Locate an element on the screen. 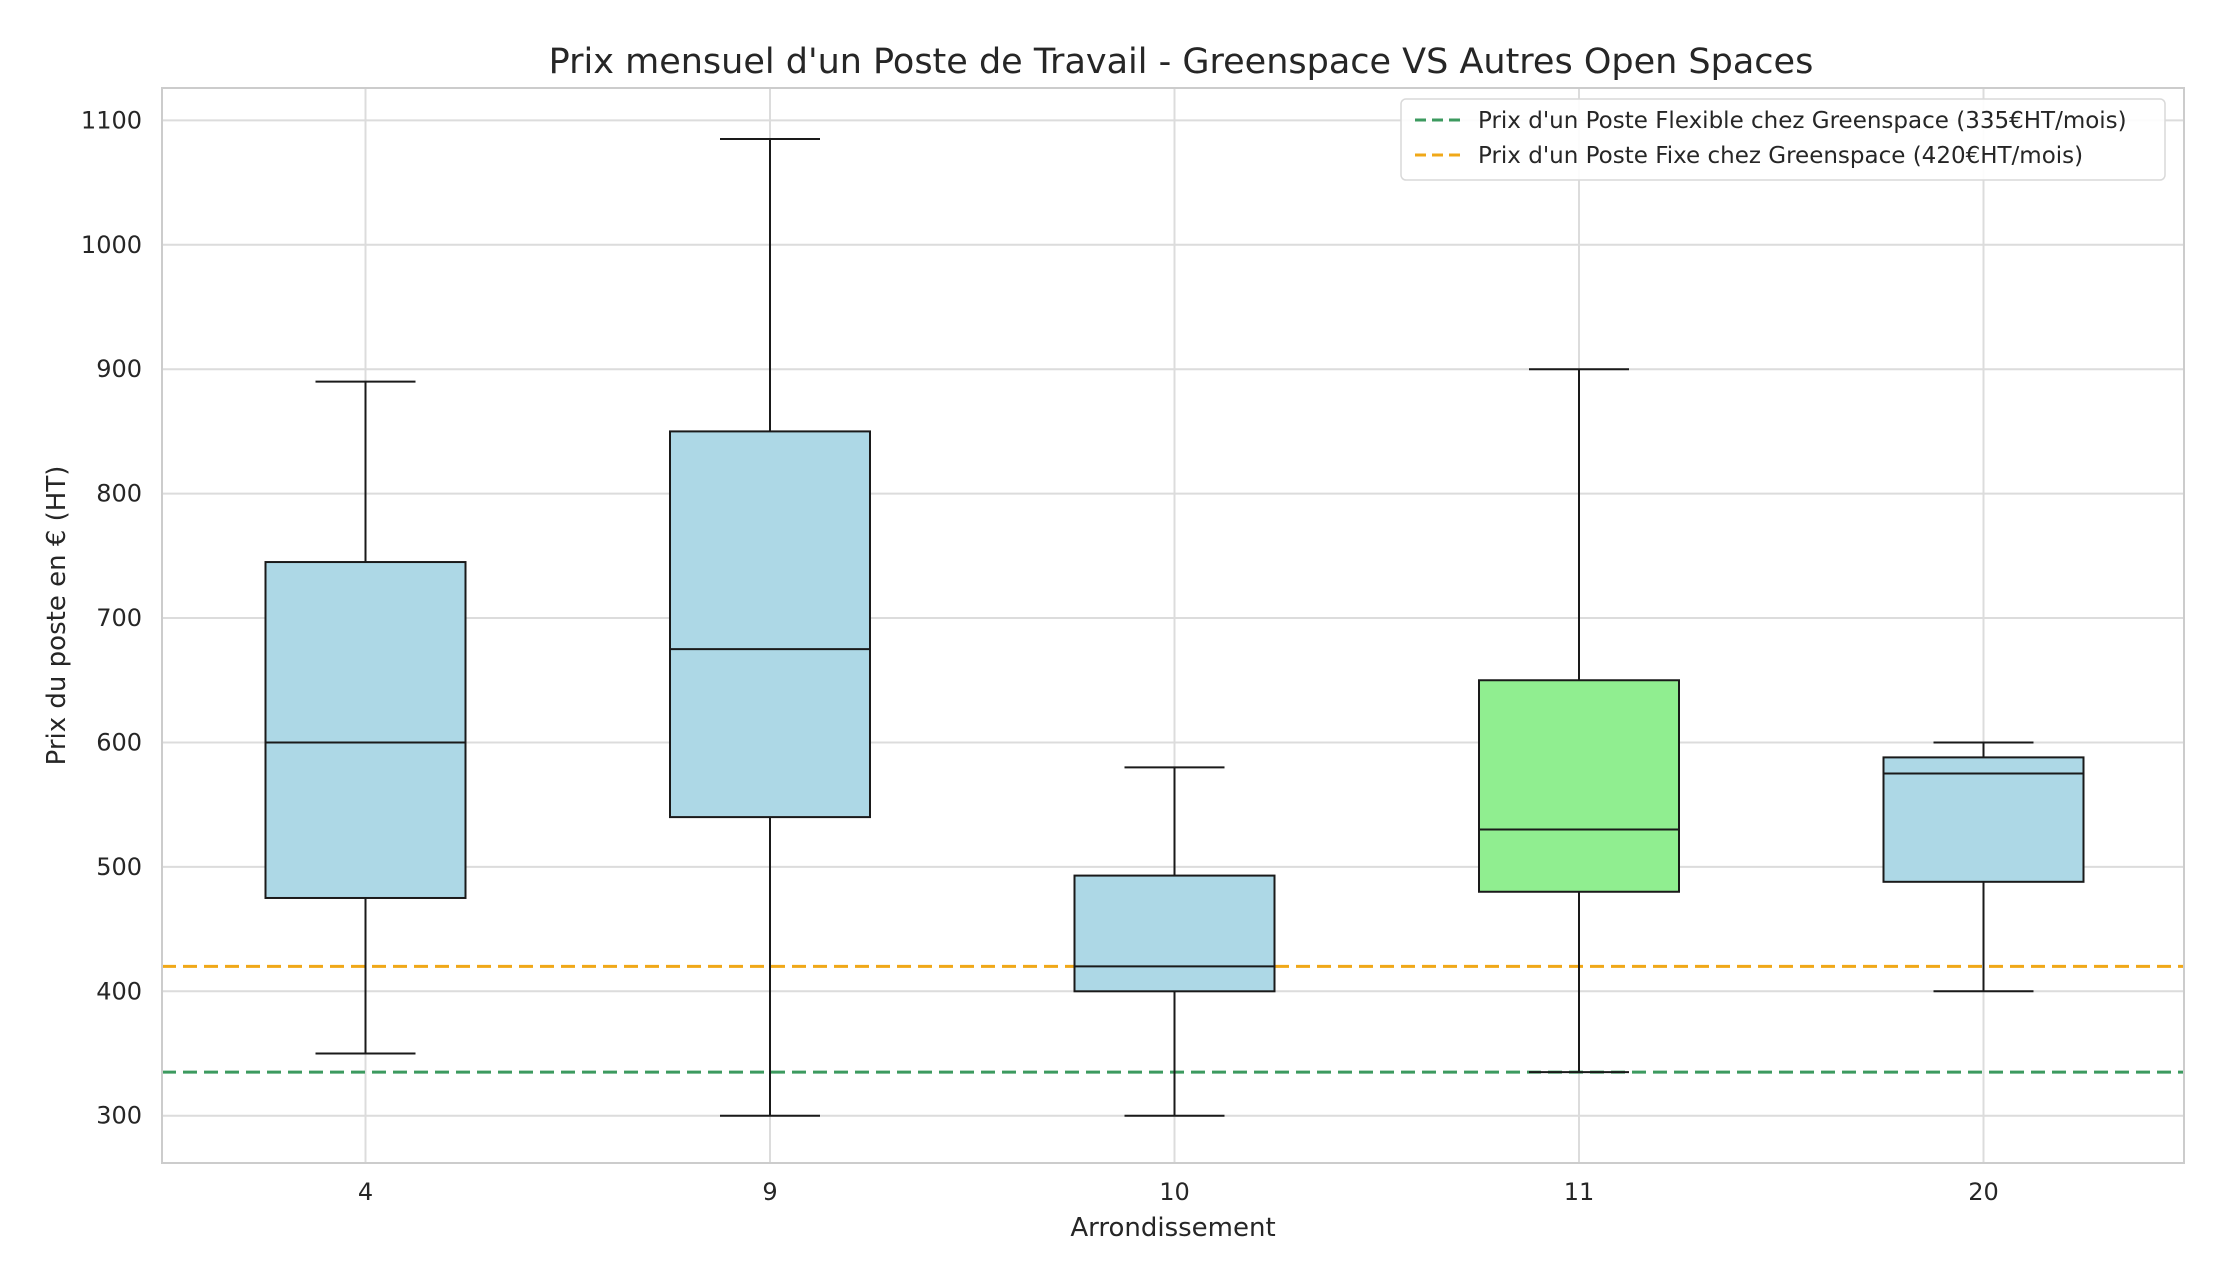 This screenshot has width=2214, height=1270. y-axis-label: Prix du poste en € (HT) is located at coordinates (57, 616).